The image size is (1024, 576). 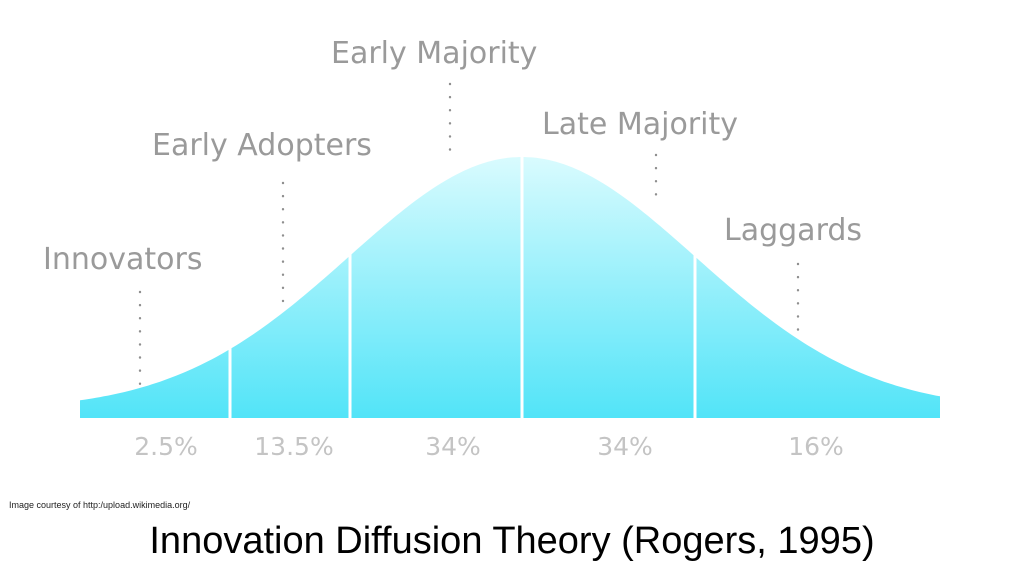 What do you see at coordinates (816, 446) in the screenshot?
I see `percent-laggards: 16%` at bounding box center [816, 446].